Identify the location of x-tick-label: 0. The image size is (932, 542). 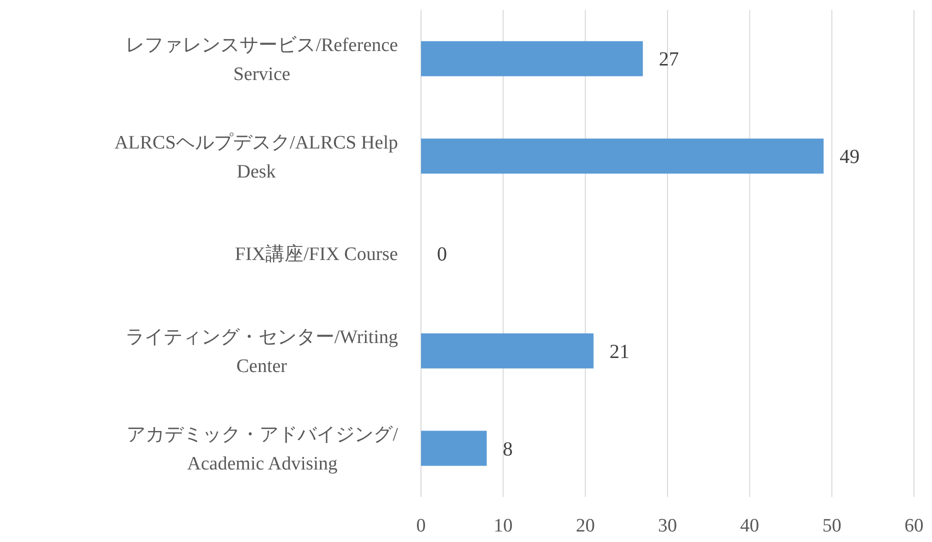
(421, 526).